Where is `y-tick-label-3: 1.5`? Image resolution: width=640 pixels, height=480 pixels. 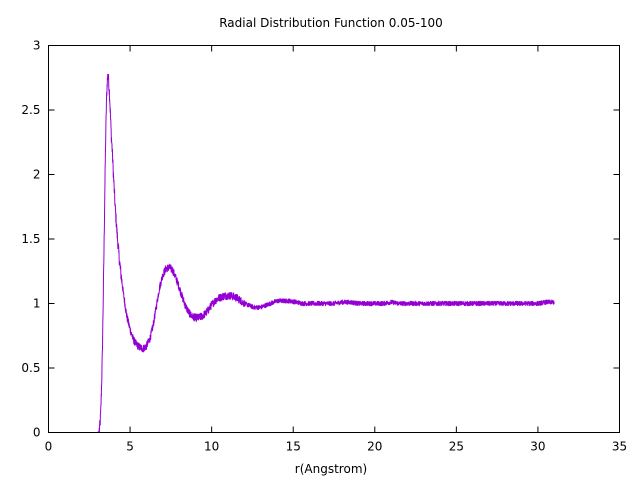 y-tick-label-3: 1.5 is located at coordinates (30, 239).